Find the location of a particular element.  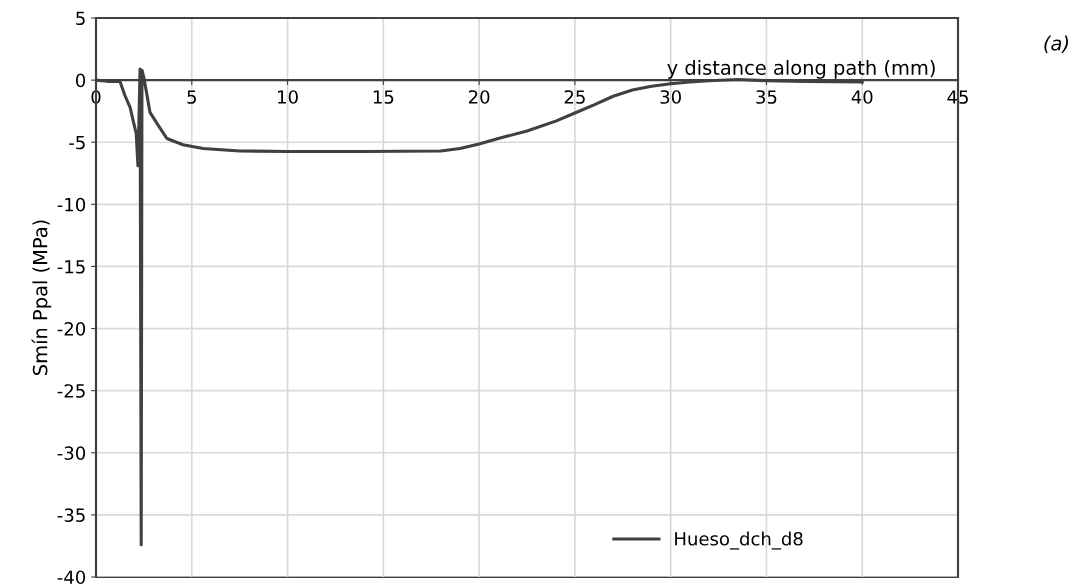

y-tick-label: -30 is located at coordinates (71, 453).